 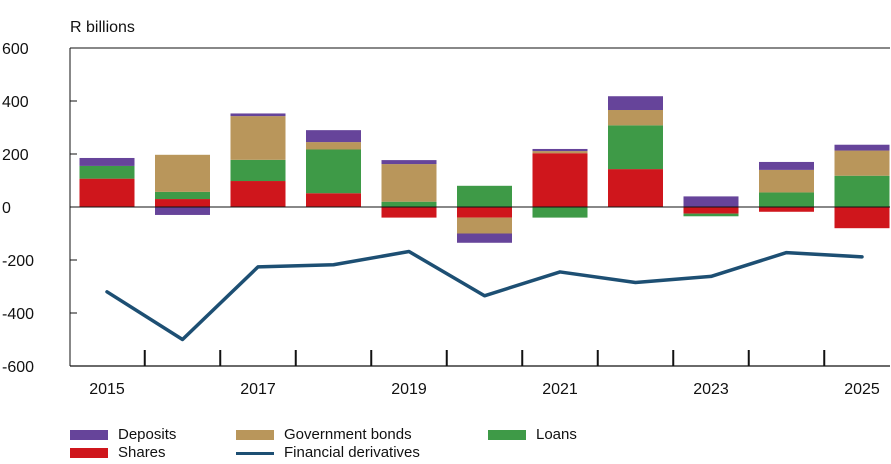 I want to click on legend-swatch-financial-derivatives, so click(x=255, y=453).